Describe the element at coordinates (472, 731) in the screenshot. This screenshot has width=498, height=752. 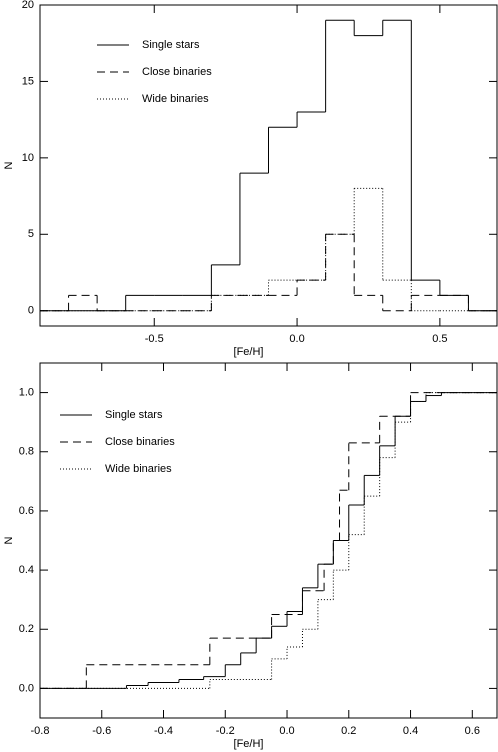
I see `x-tick-label: 0.6` at that location.